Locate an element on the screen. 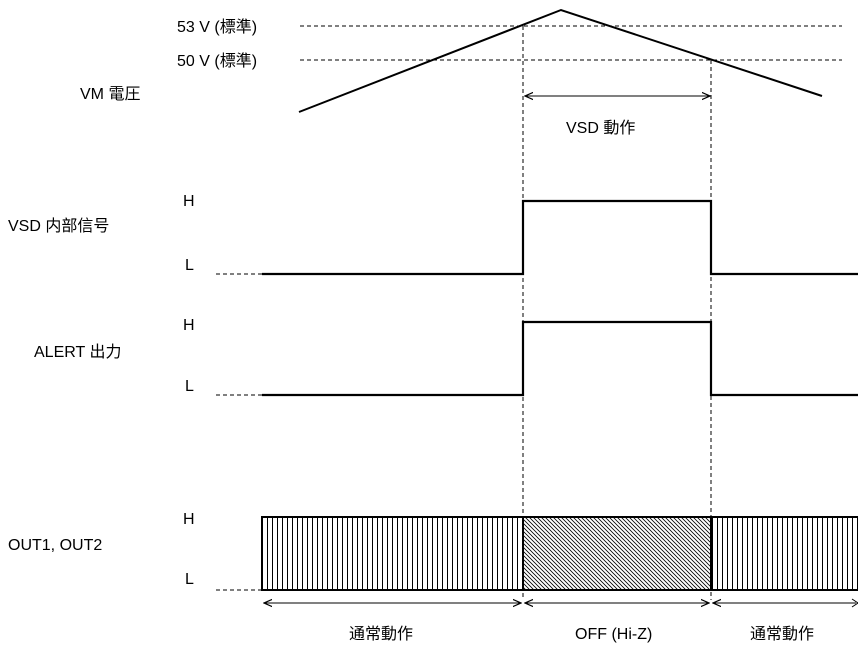  out-label: OUT1, OUT2 is located at coordinates (55, 545).